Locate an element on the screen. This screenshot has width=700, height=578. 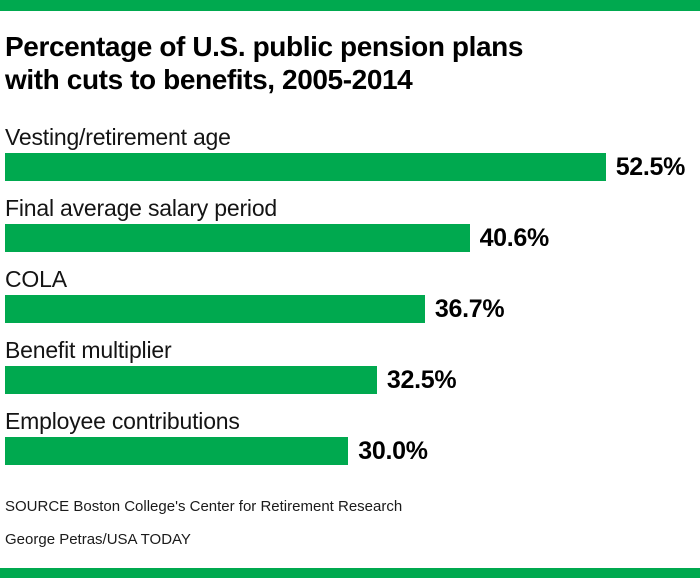
bar-row: COLA 36.7% is located at coordinates (350, 293).